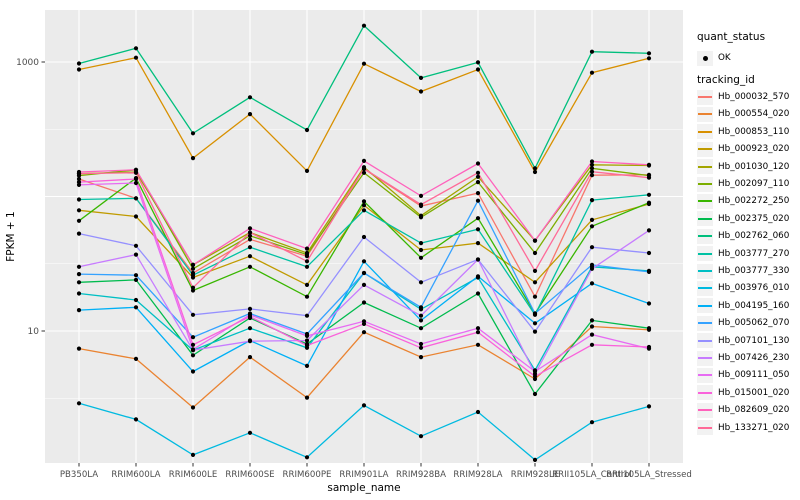 The image size is (800, 500). I want to click on legend-item-label: Hb_002762_060, so click(754, 236).